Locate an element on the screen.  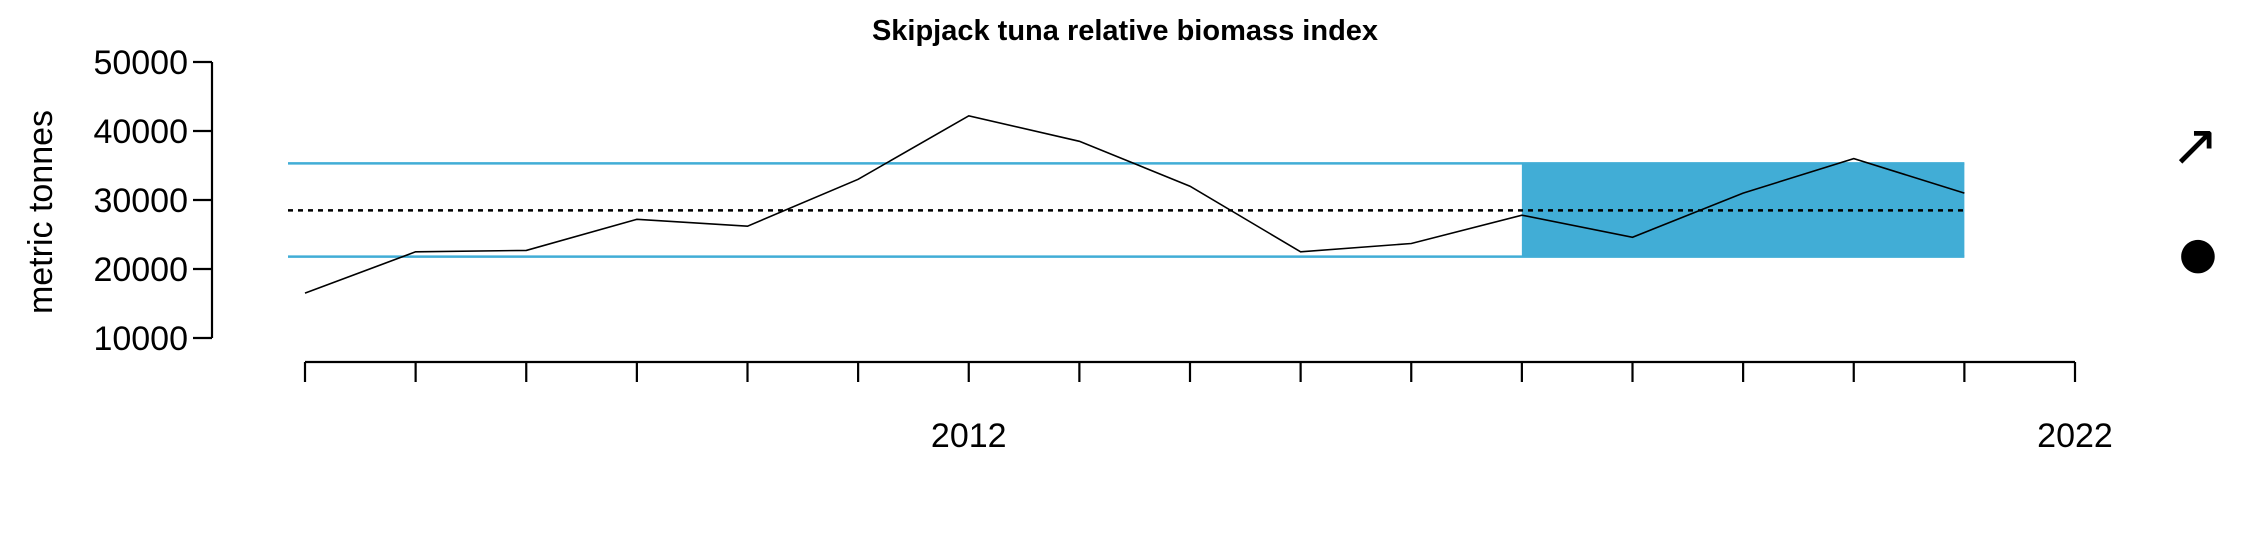
y-tick-label: 40000 is located at coordinates (140, 132).